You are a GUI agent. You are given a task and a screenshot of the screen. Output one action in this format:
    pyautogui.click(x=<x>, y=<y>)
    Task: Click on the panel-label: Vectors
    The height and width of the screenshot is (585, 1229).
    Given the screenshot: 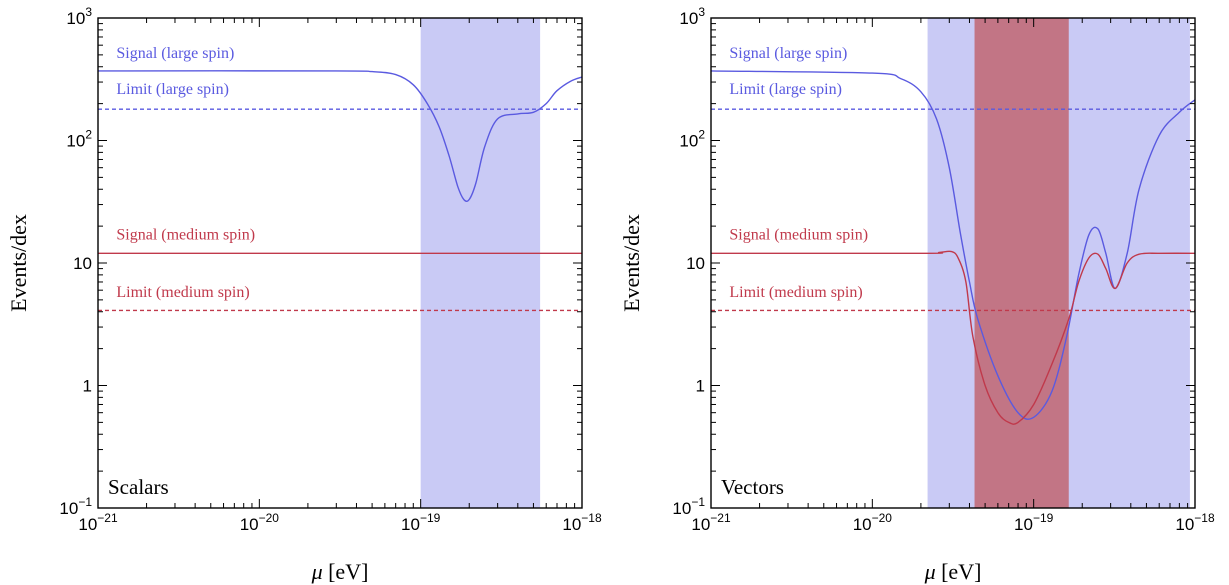 What is the action you would take?
    pyautogui.click(x=752, y=487)
    